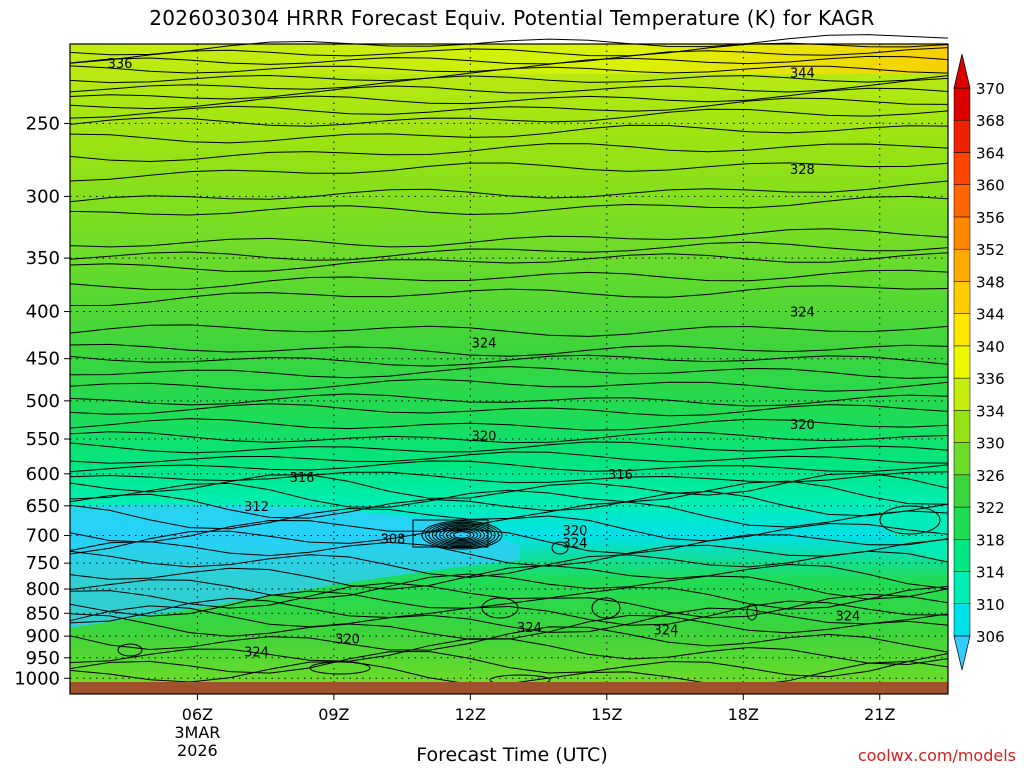 This screenshot has height=768, width=1024. I want to click on contour-cluster-box, so click(450, 533).